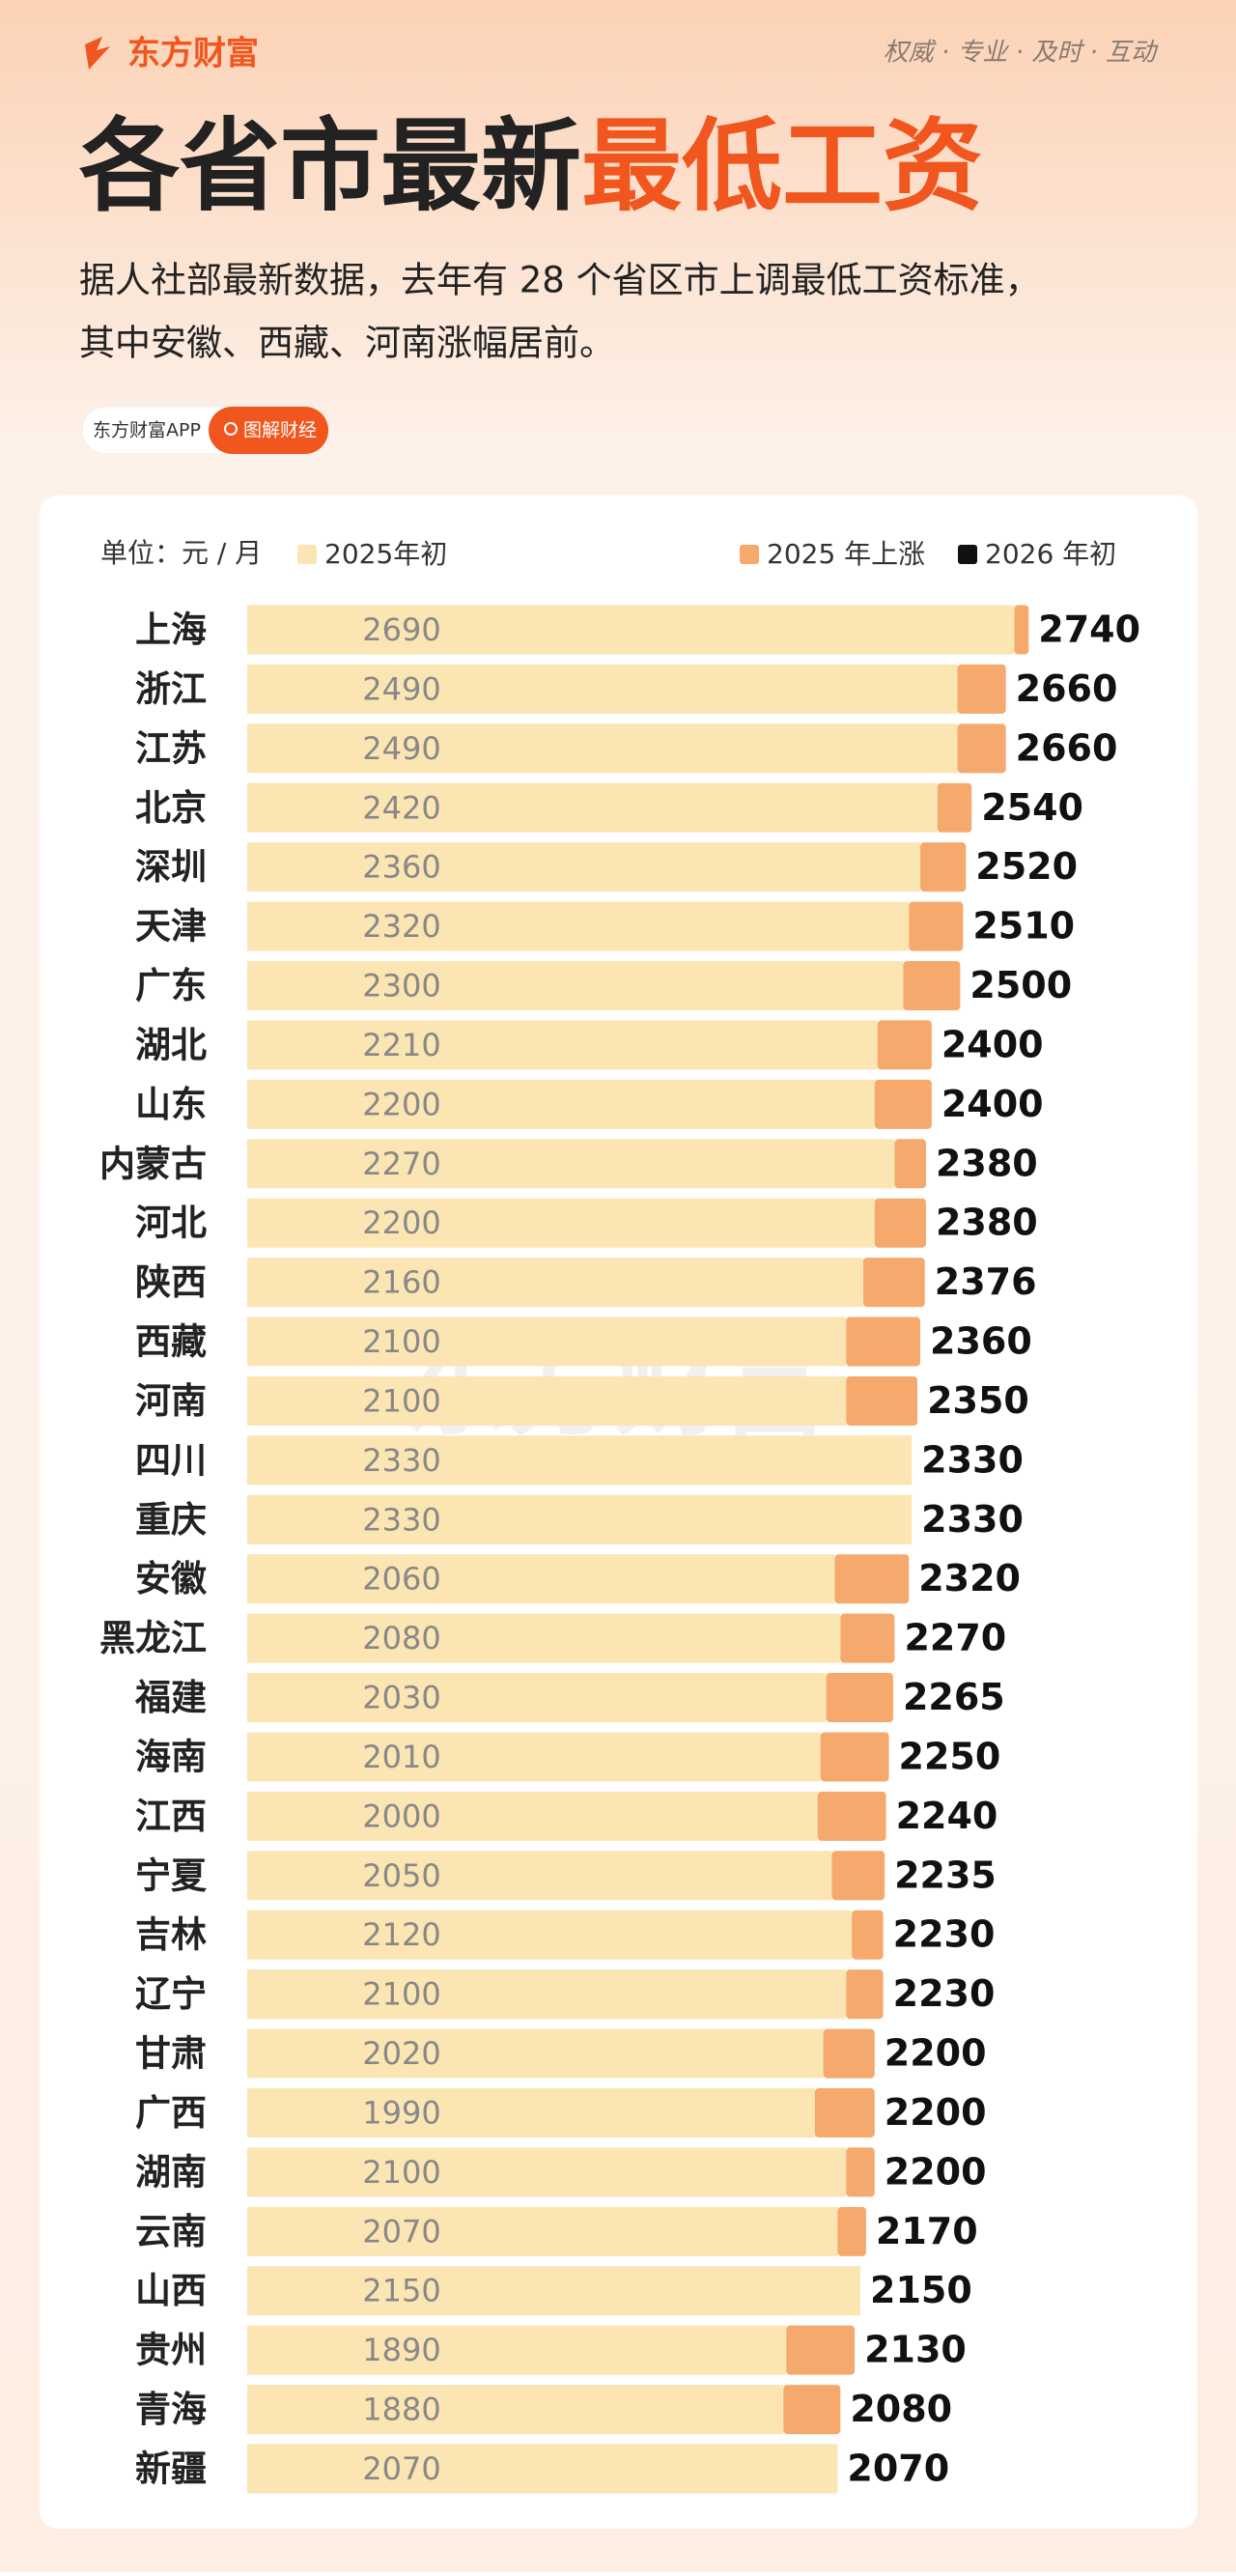 The height and width of the screenshot is (2576, 1236). I want to click on base-value-label: 2000, so click(401, 1816).